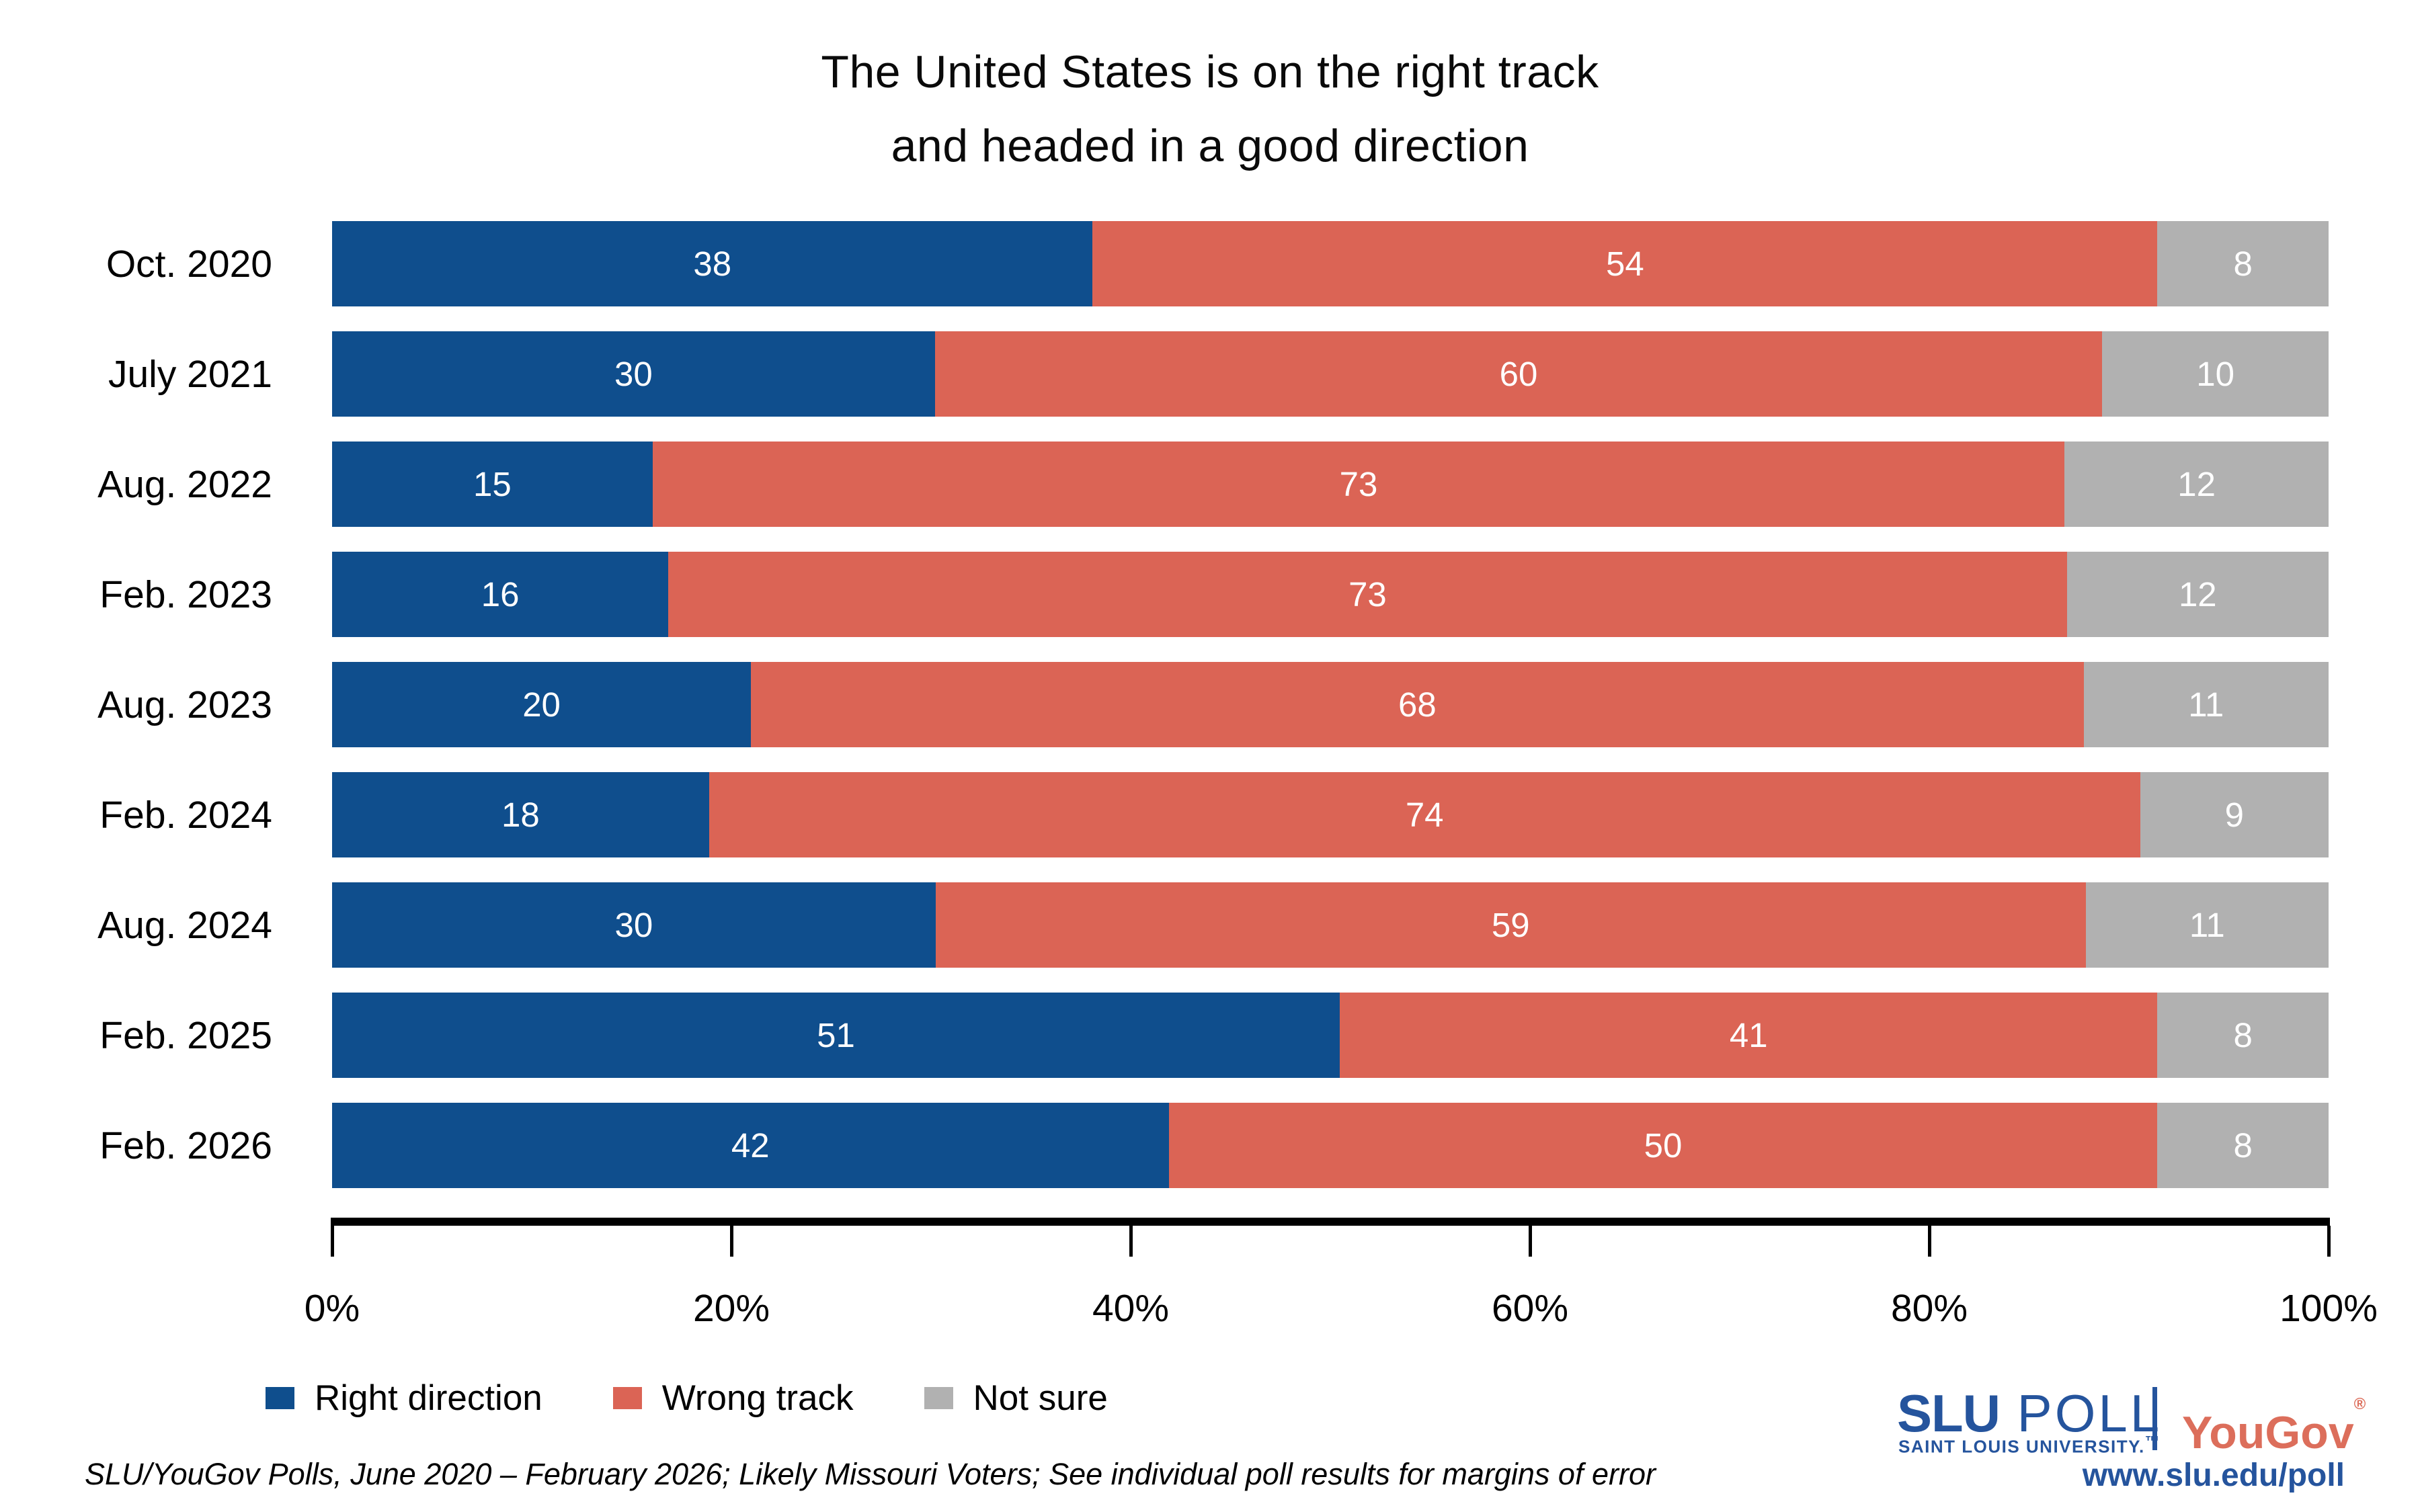  What do you see at coordinates (404, 1398) in the screenshot?
I see `legend-item: Right direction` at bounding box center [404, 1398].